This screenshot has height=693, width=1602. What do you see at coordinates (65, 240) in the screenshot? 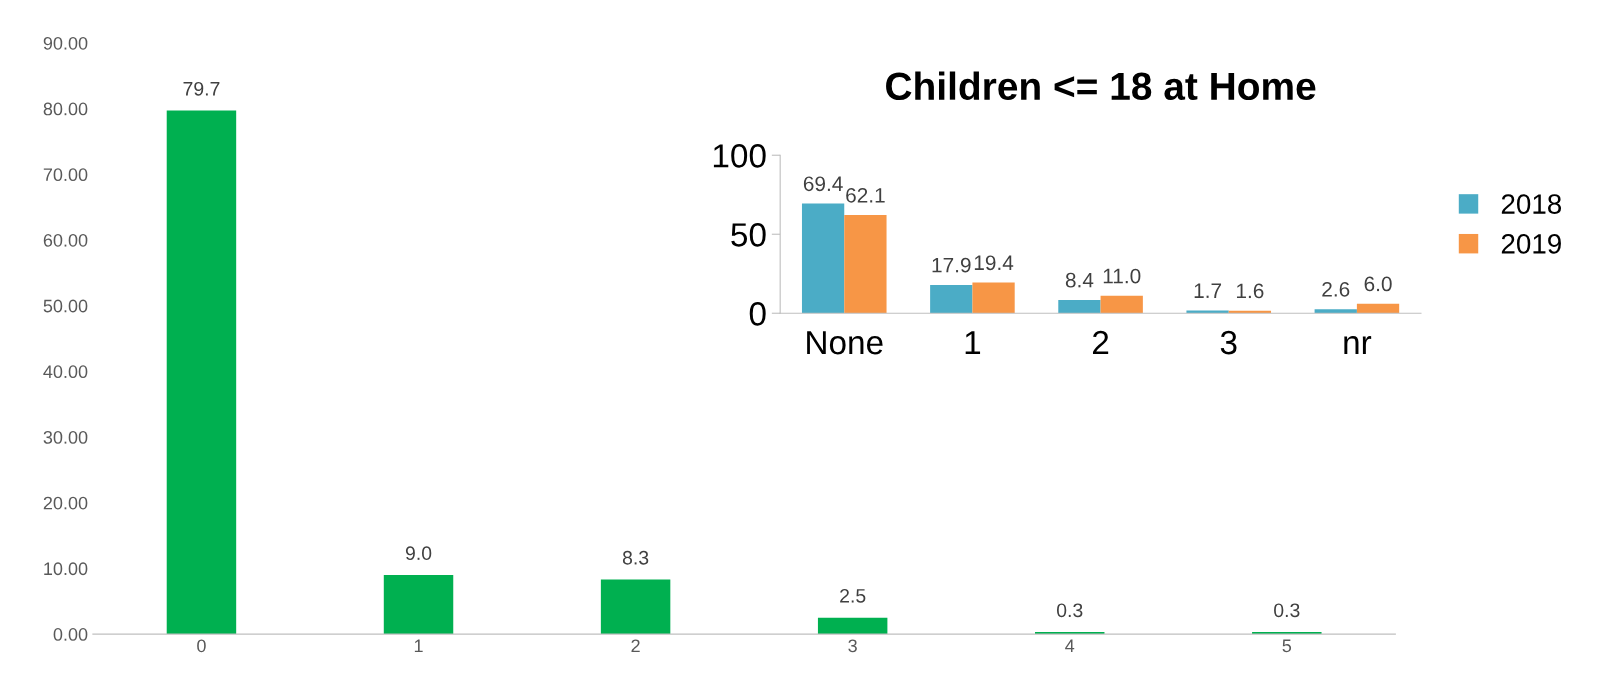
I see `y-tick-label: 60.00` at bounding box center [65, 240].